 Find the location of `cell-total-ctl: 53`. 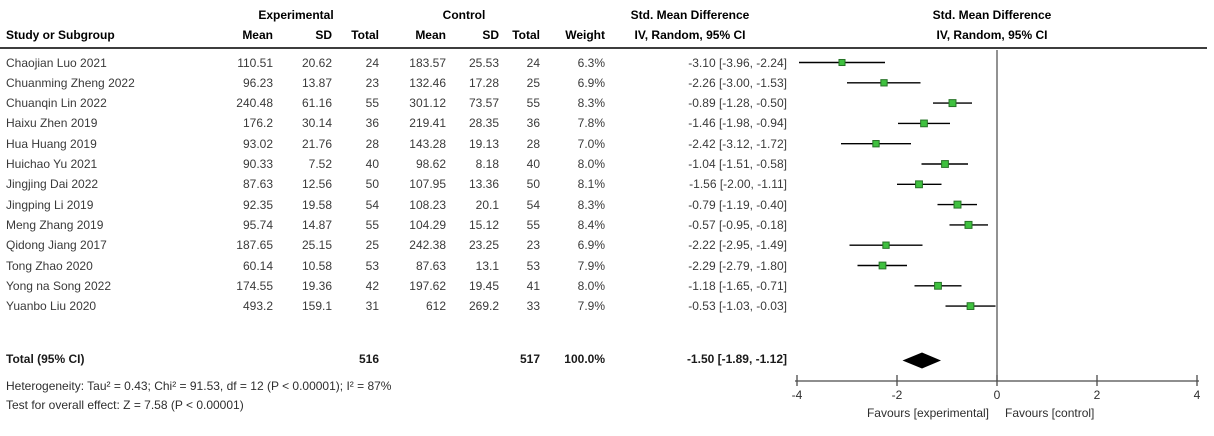

cell-total-ctl: 53 is located at coordinates (533, 265).